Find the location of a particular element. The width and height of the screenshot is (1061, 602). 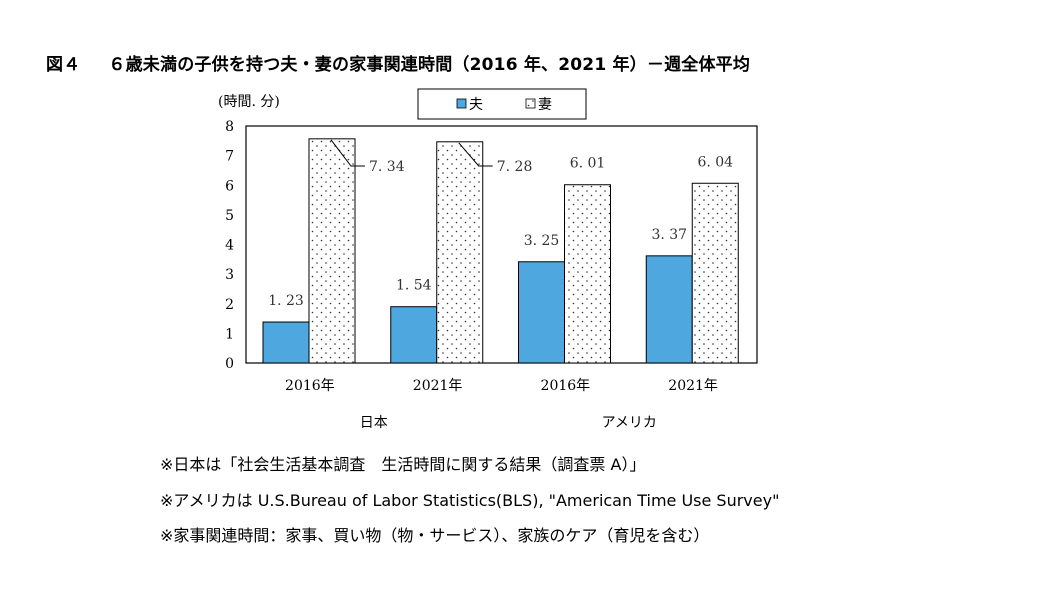

data-label-wife: 7. 28 is located at coordinates (515, 167).